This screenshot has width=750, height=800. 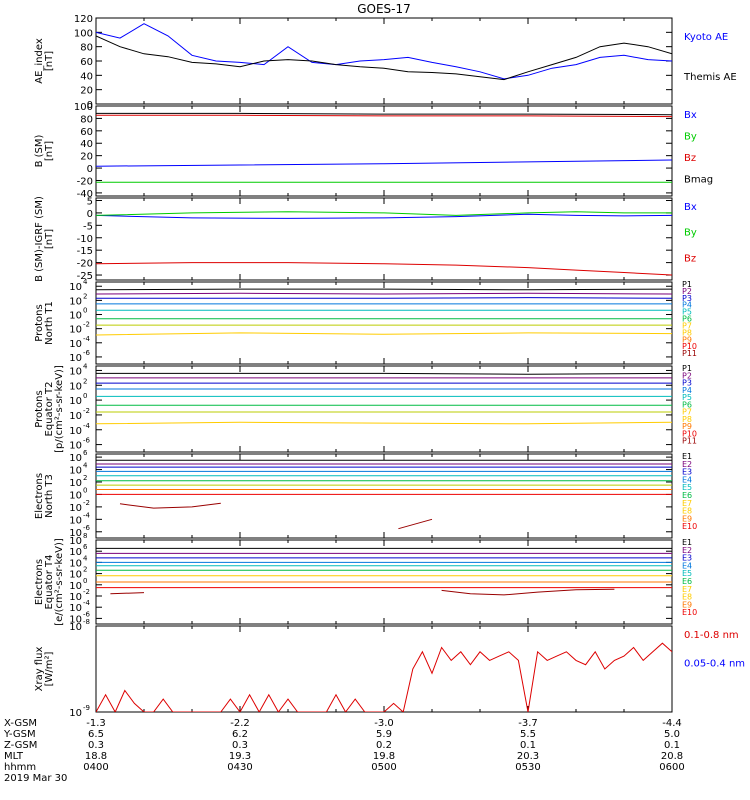 What do you see at coordinates (85, 536) in the screenshot?
I see `y-tick-exponent: 8` at bounding box center [85, 536].